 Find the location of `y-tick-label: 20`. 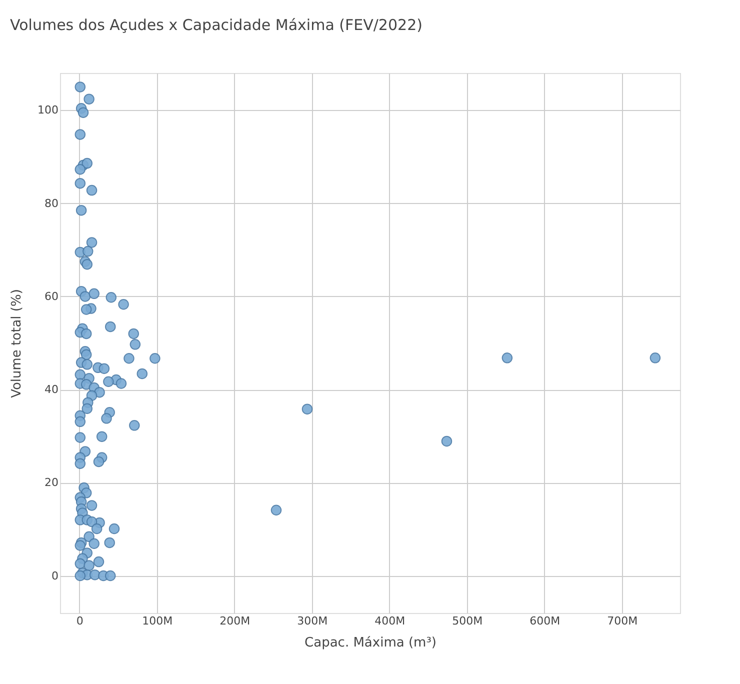

y-tick-label: 20 is located at coordinates (51, 483).